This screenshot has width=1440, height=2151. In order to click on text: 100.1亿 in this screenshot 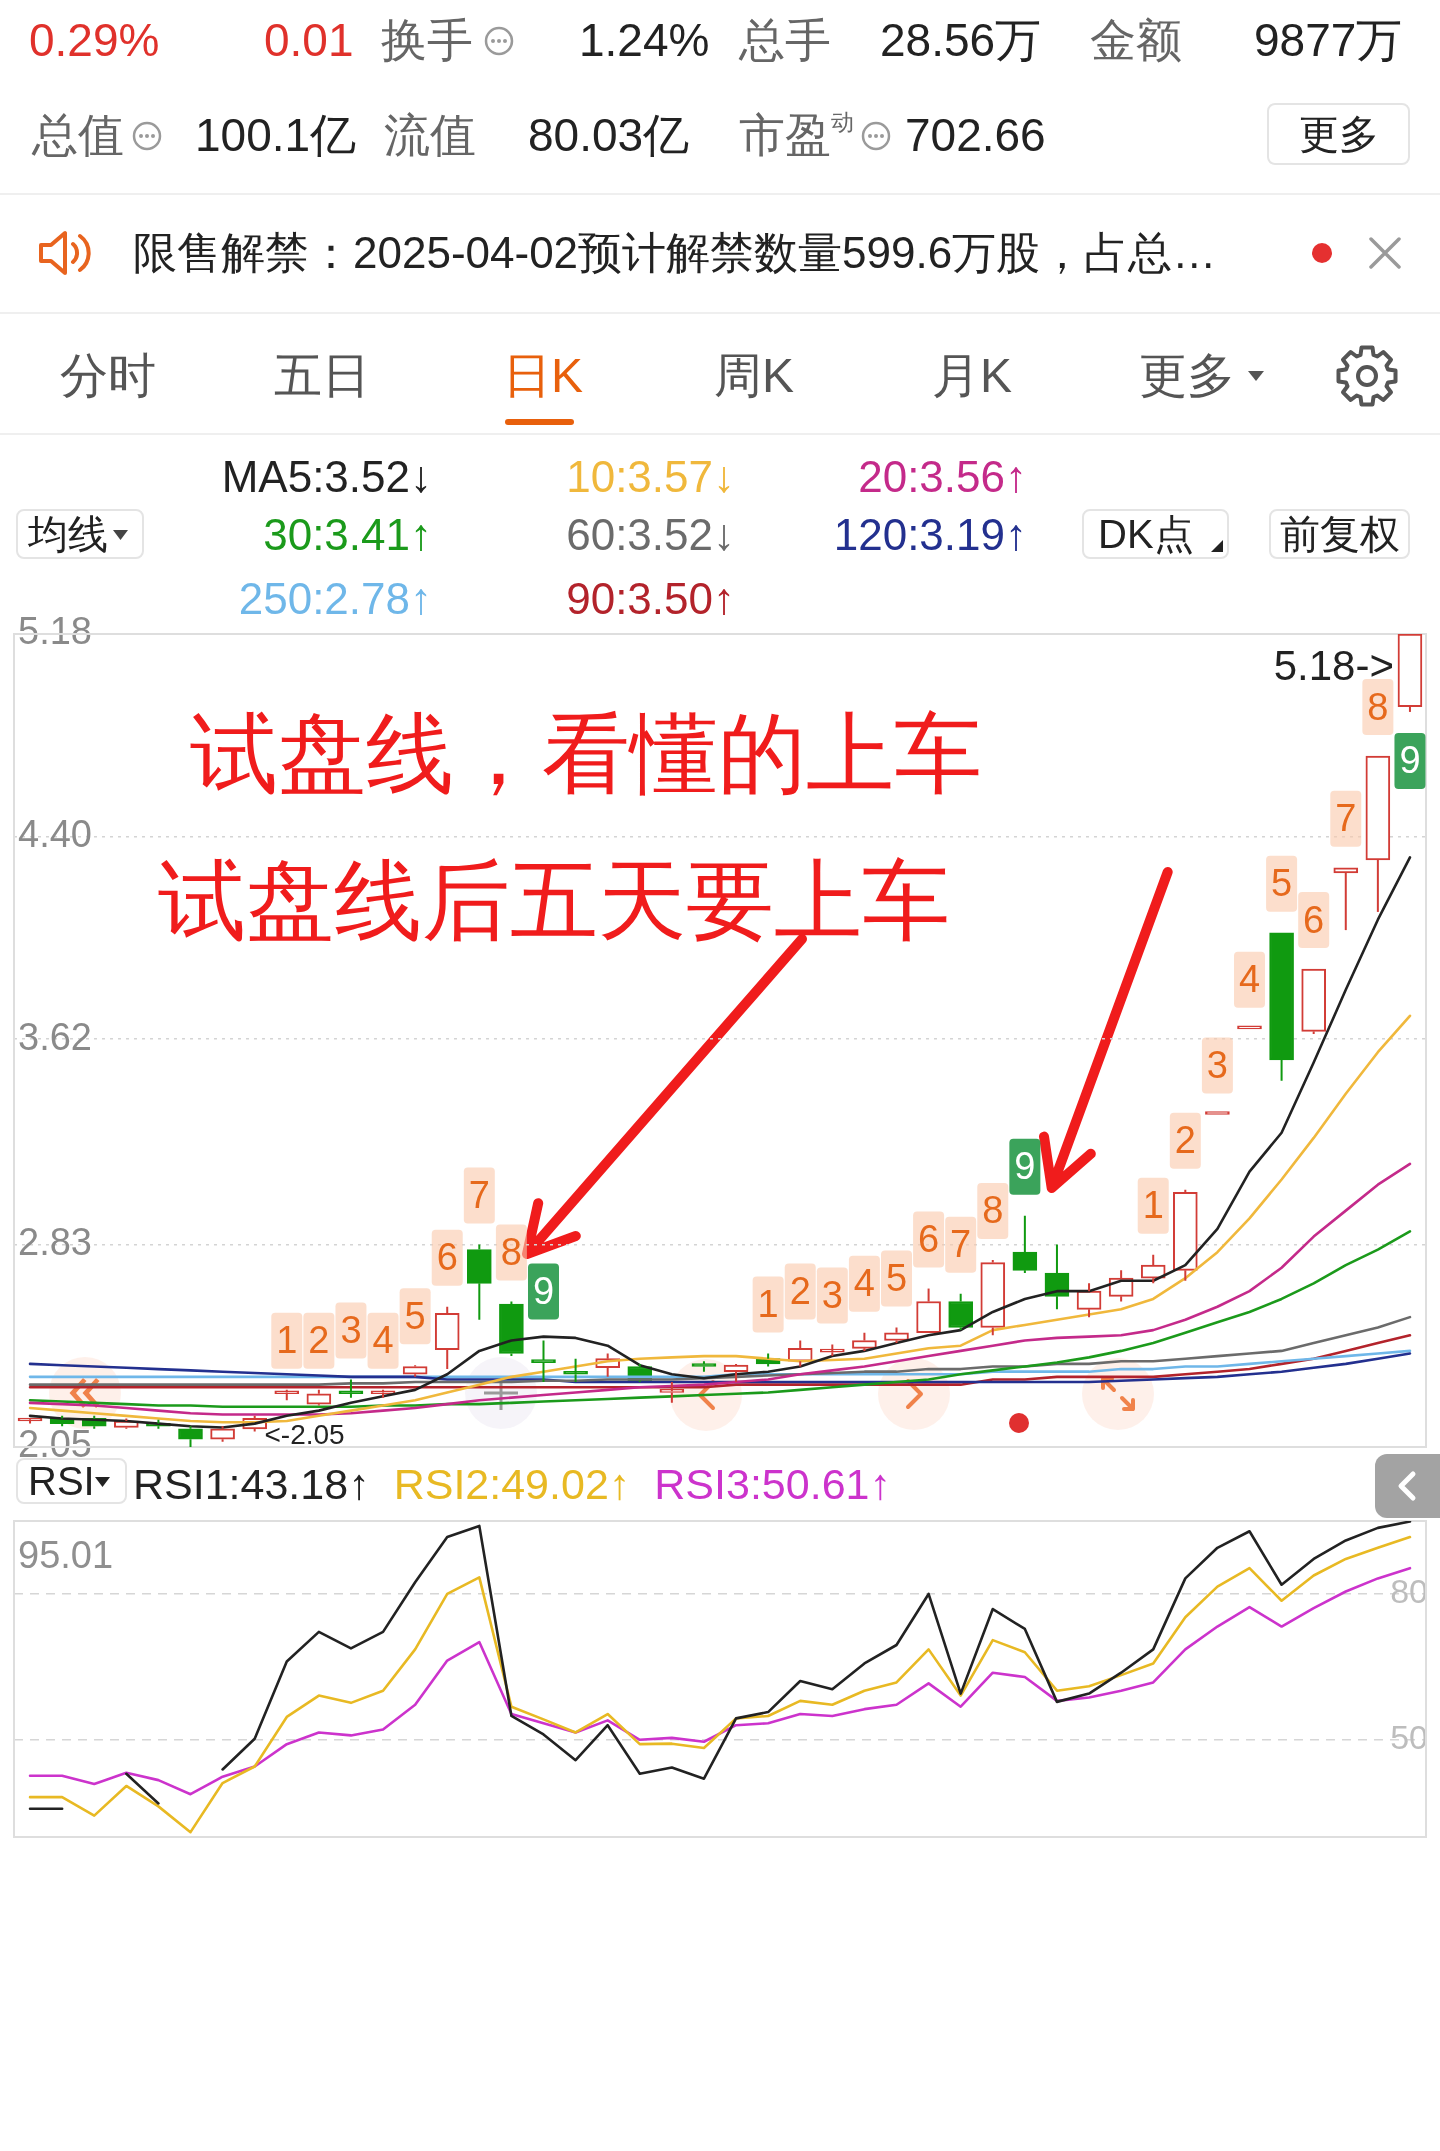, I will do `click(276, 136)`.